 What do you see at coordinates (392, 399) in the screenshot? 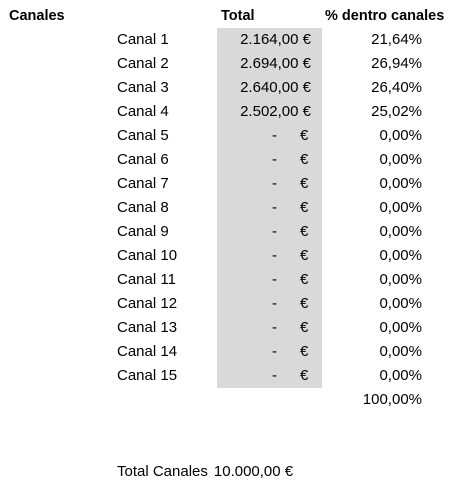
I see `percent-sum-cell: 100,00%` at bounding box center [392, 399].